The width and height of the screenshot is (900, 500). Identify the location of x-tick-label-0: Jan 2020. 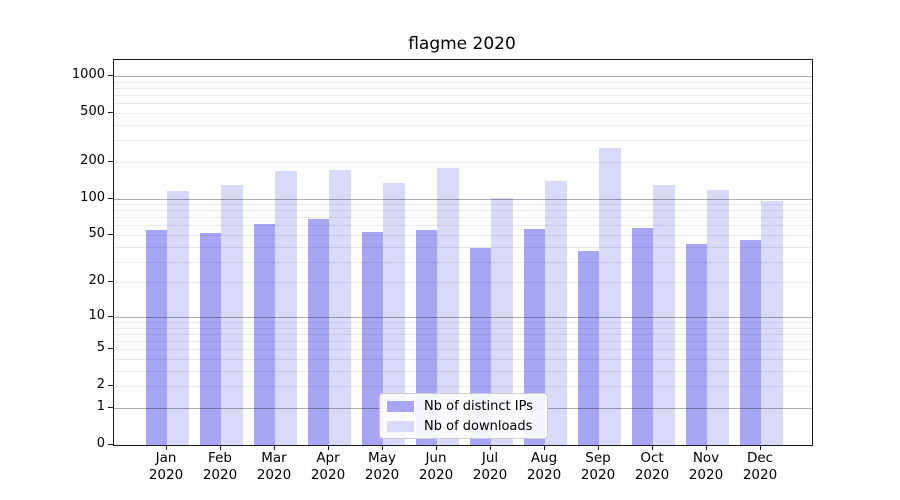
(166, 466).